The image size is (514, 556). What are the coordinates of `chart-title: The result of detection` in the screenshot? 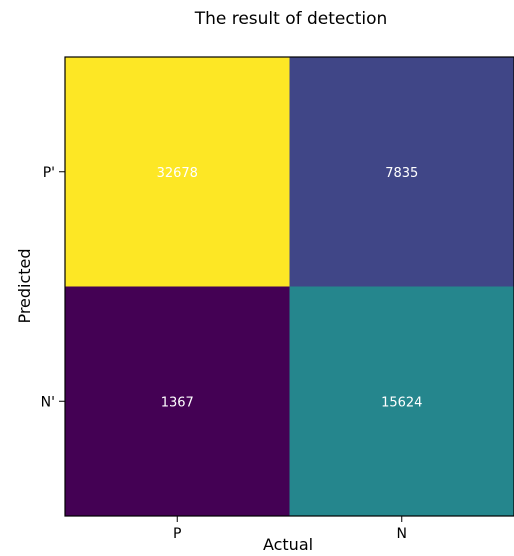 It's located at (291, 19).